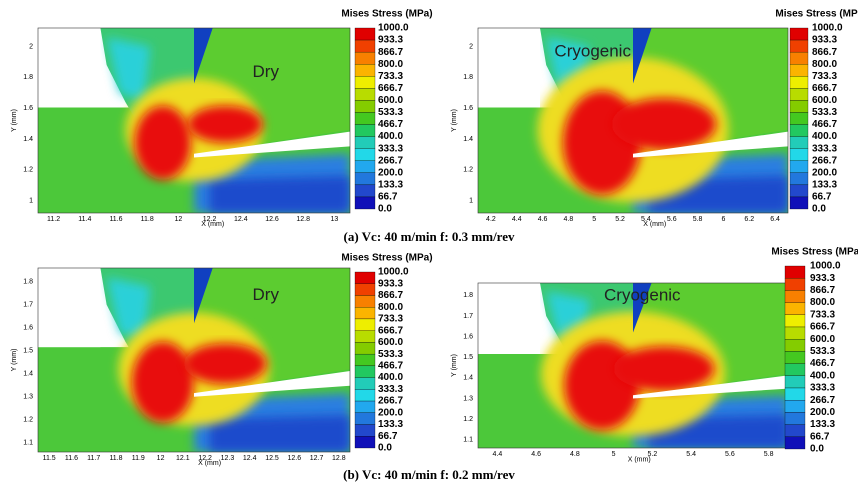 This screenshot has height=494, width=858. Describe the element at coordinates (429, 236) in the screenshot. I see `caption: (a) Vc: 40 m/min f: 0.3 mm/rev` at that location.